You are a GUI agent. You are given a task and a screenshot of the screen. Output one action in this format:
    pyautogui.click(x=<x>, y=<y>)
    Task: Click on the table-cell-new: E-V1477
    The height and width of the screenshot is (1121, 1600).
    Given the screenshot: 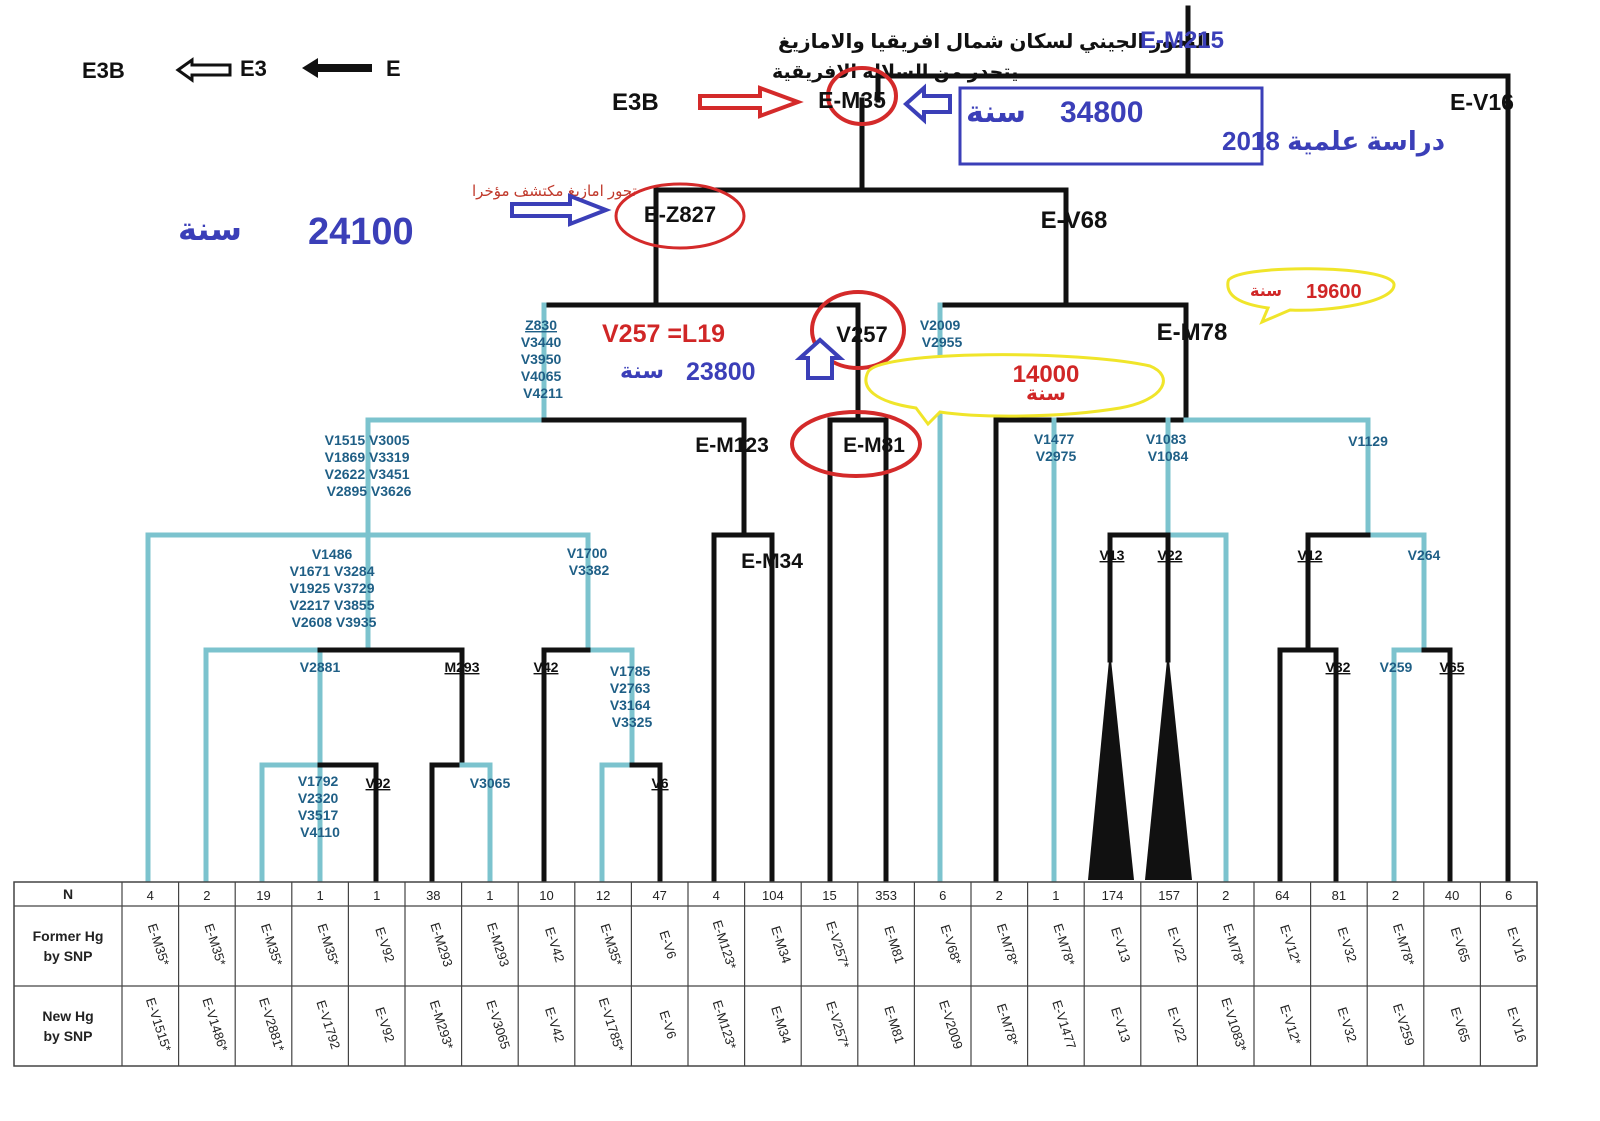 What is the action you would take?
    pyautogui.click(x=1064, y=1024)
    